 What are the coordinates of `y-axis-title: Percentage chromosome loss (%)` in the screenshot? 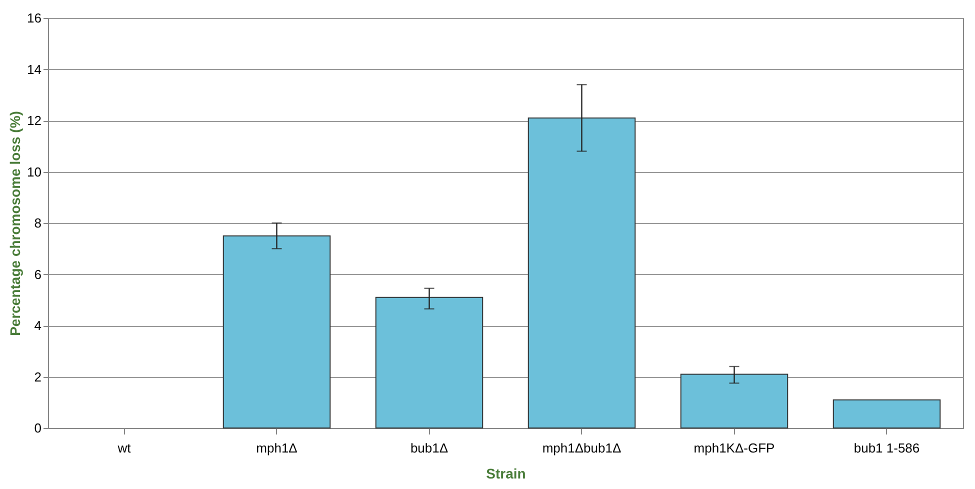 It's located at (15, 223).